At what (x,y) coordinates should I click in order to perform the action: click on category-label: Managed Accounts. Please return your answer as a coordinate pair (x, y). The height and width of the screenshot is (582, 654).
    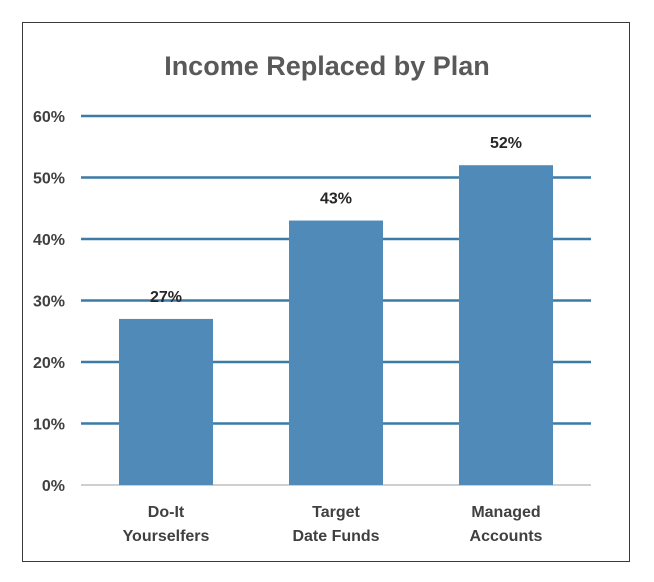
    Looking at the image, I should click on (506, 524).